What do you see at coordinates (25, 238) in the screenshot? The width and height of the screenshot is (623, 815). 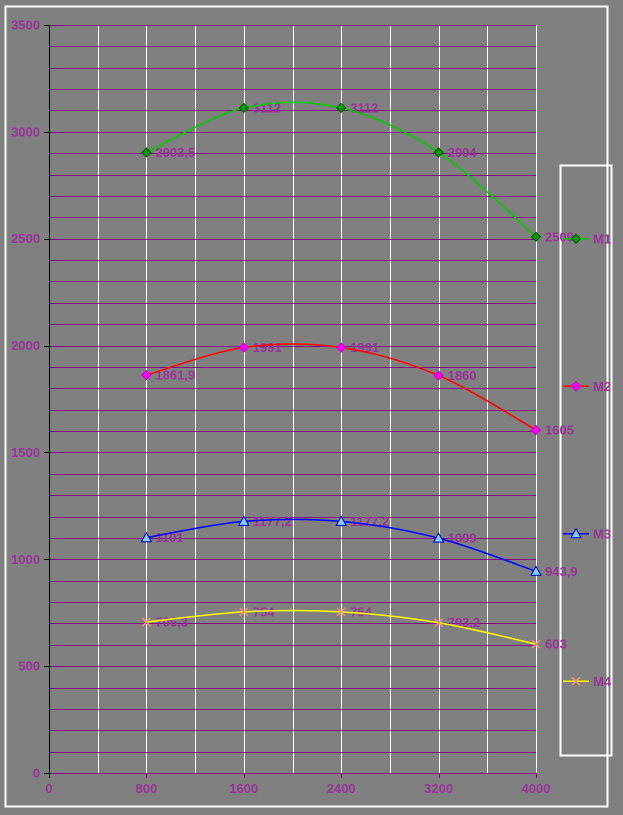 I see `y-tick-label: 2500` at bounding box center [25, 238].